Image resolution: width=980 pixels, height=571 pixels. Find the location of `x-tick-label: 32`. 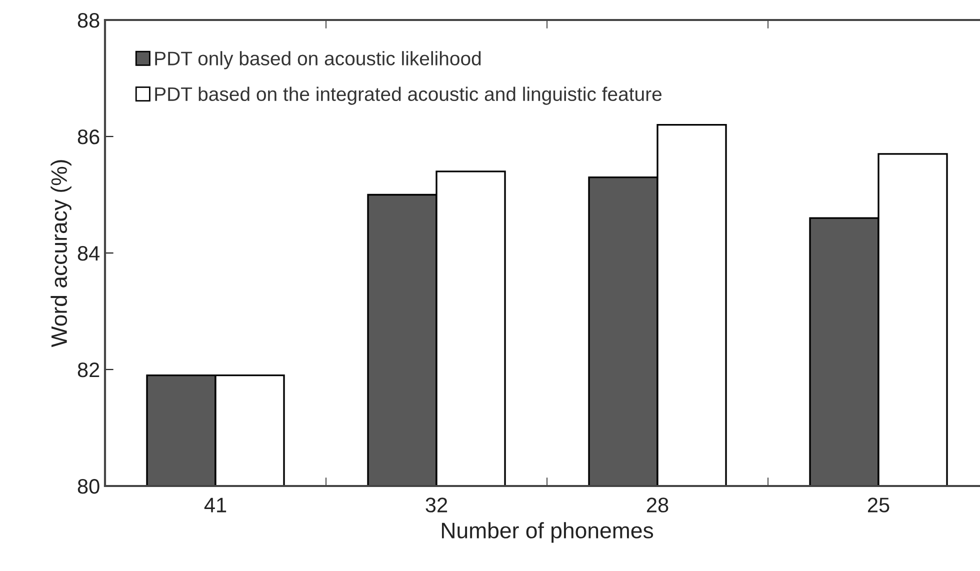

x-tick-label: 32 is located at coordinates (437, 505).